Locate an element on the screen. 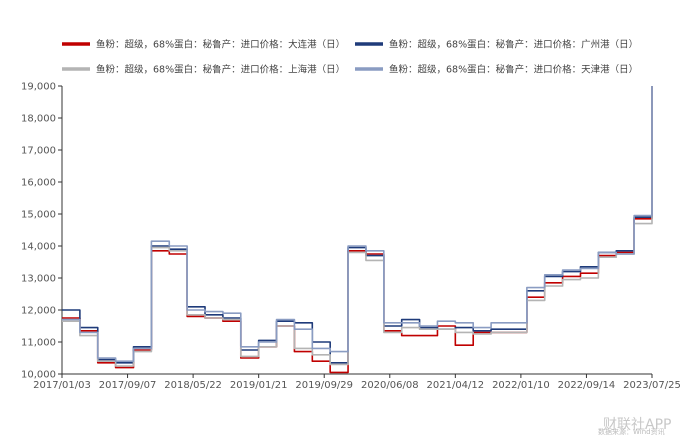 This screenshot has width=700, height=440. y-tick-label: 19,000 is located at coordinates (38, 87).